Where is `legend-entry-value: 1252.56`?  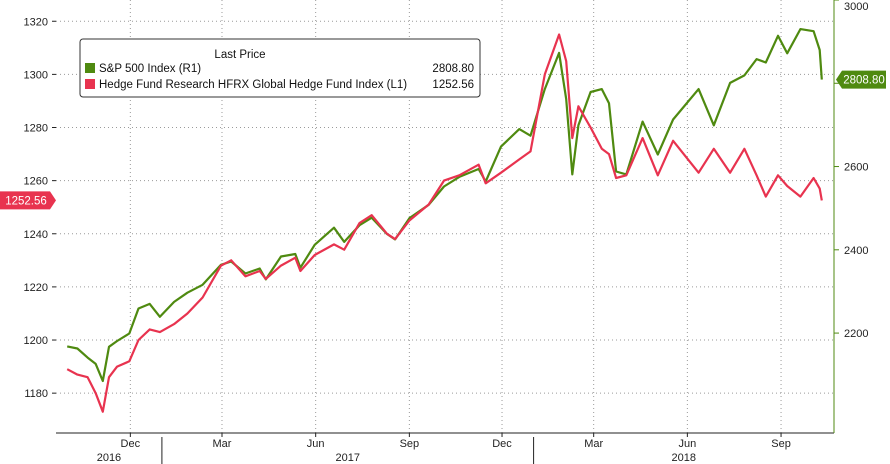 legend-entry-value: 1252.56 is located at coordinates (453, 85).